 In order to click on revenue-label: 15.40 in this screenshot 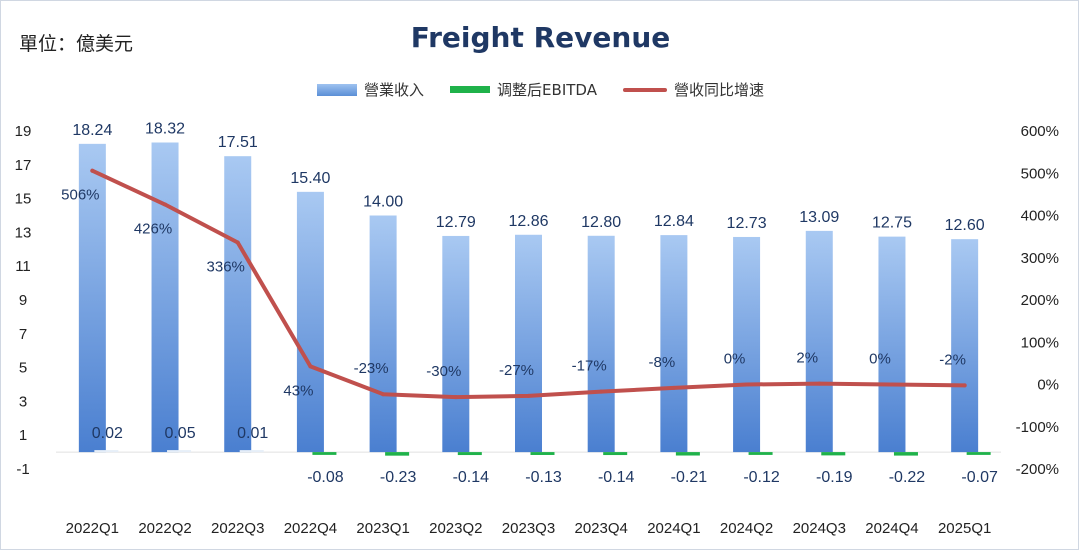, I will do `click(310, 178)`.